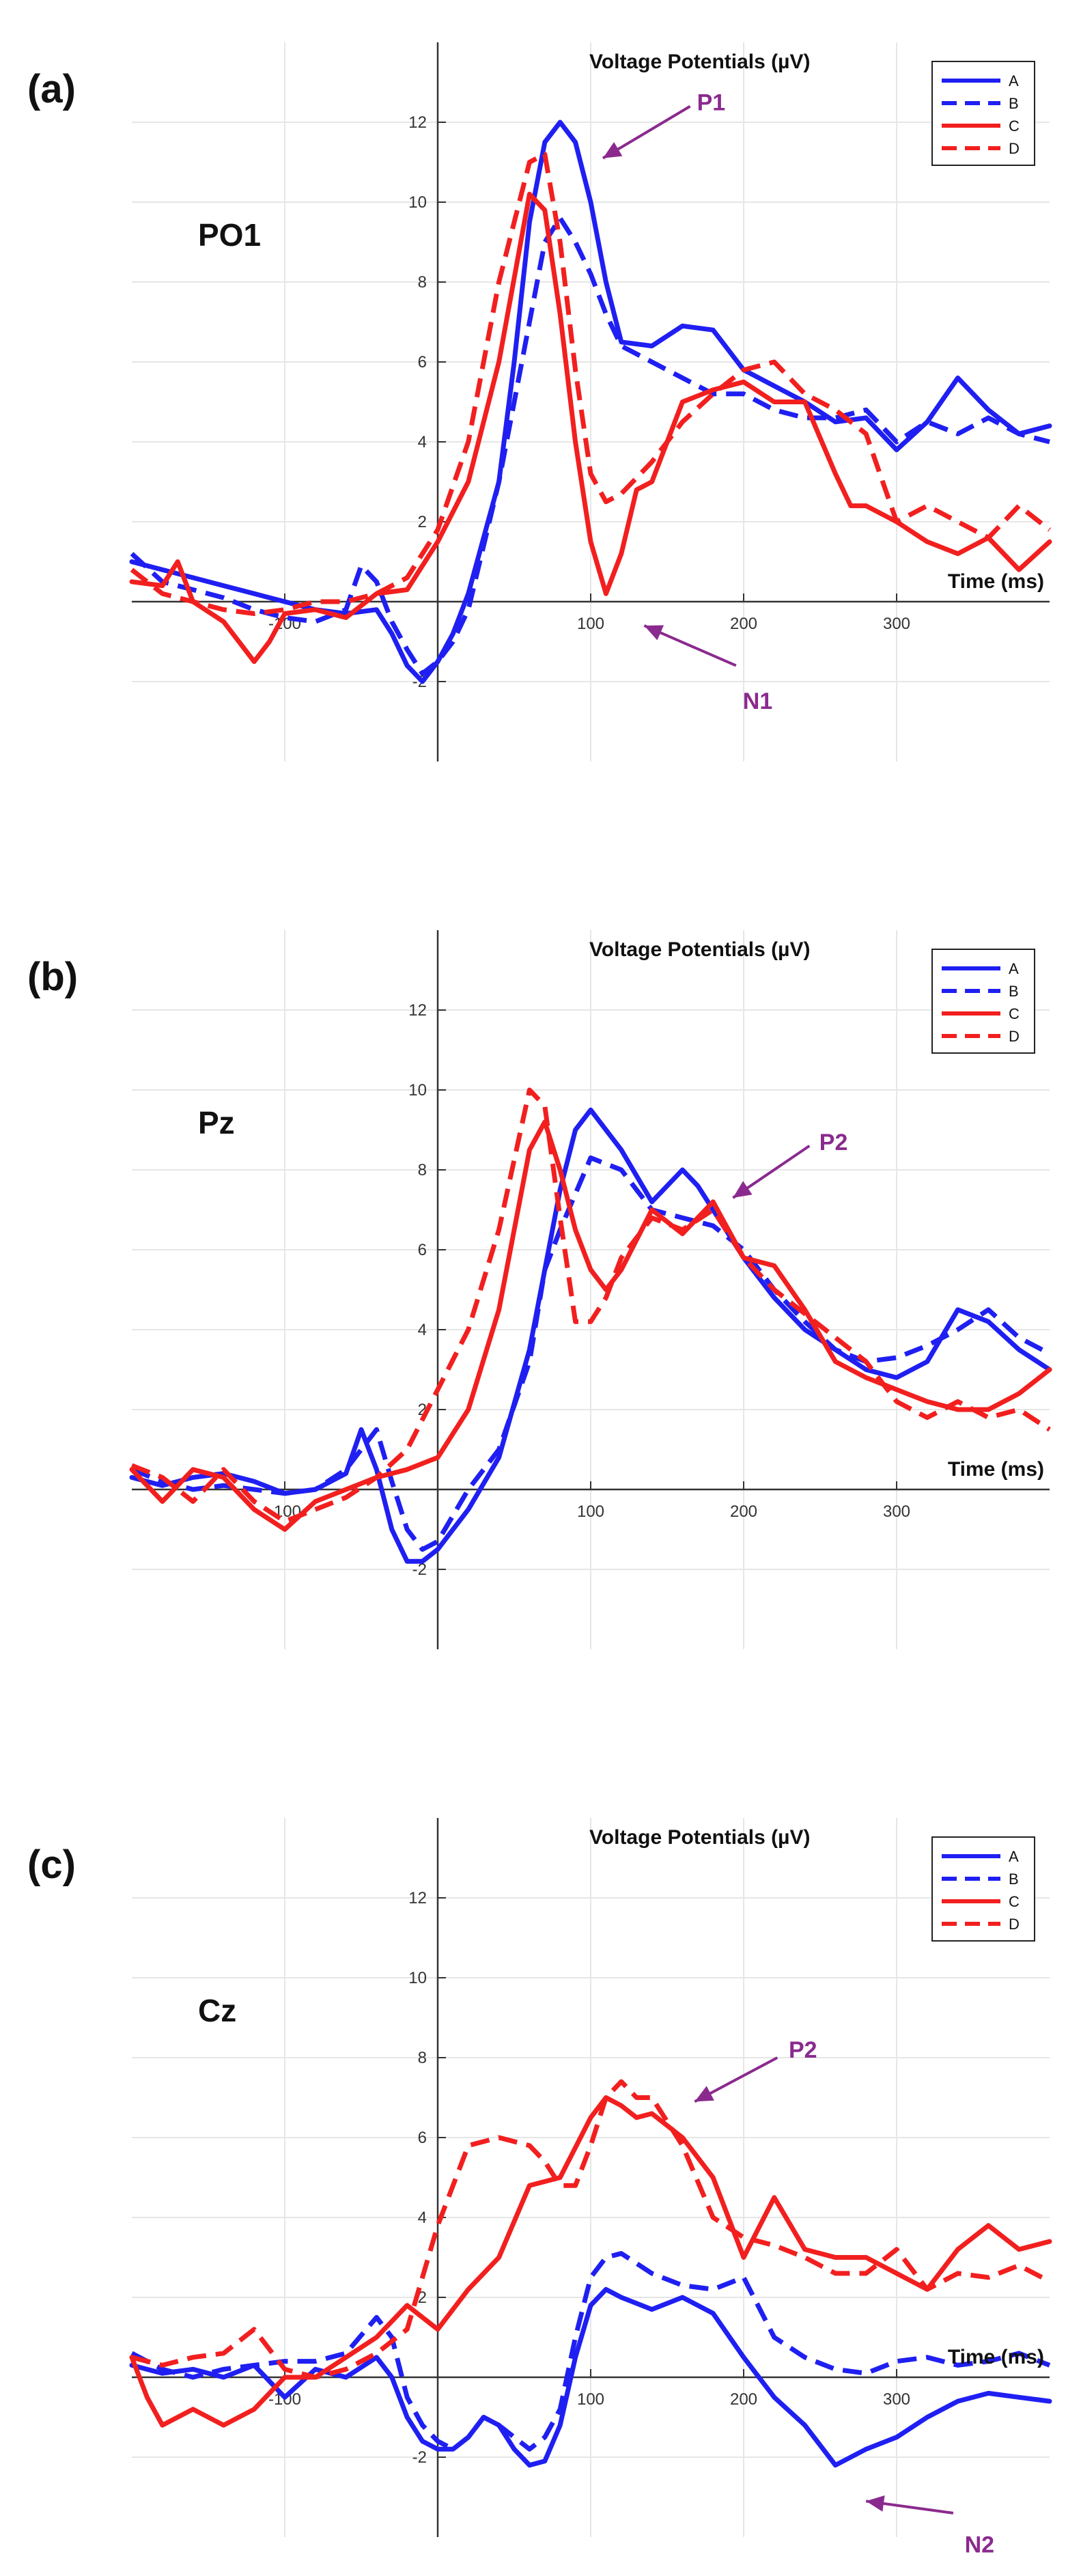 This screenshot has width=1081, height=2576. I want to click on annotation-n2: N2, so click(930, 2526).